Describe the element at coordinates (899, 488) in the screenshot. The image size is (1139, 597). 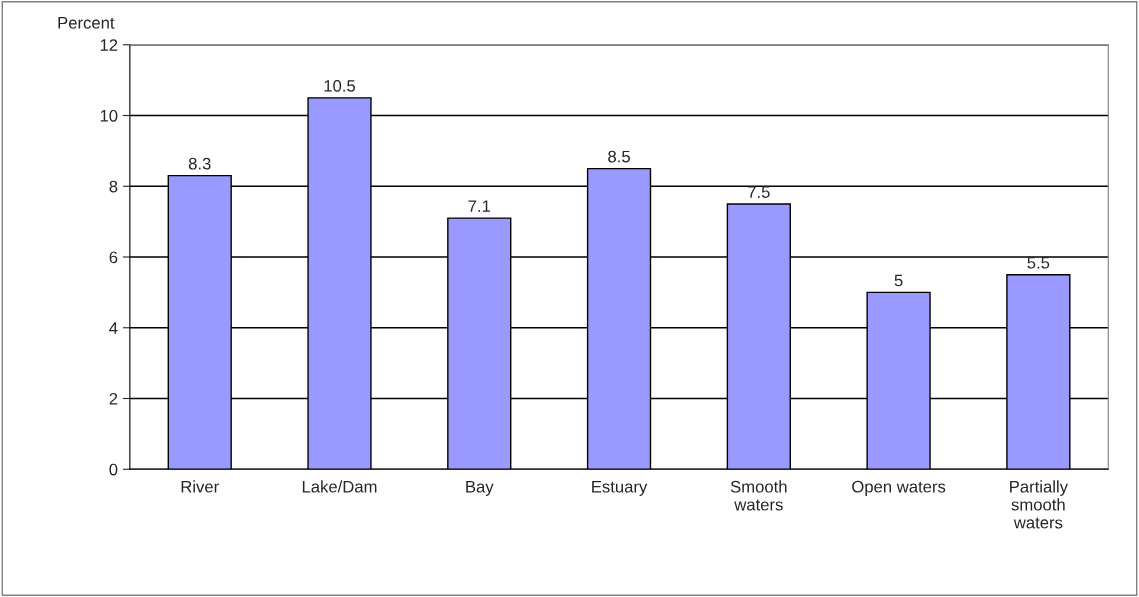
I see `x-tick-label: Open waters` at that location.